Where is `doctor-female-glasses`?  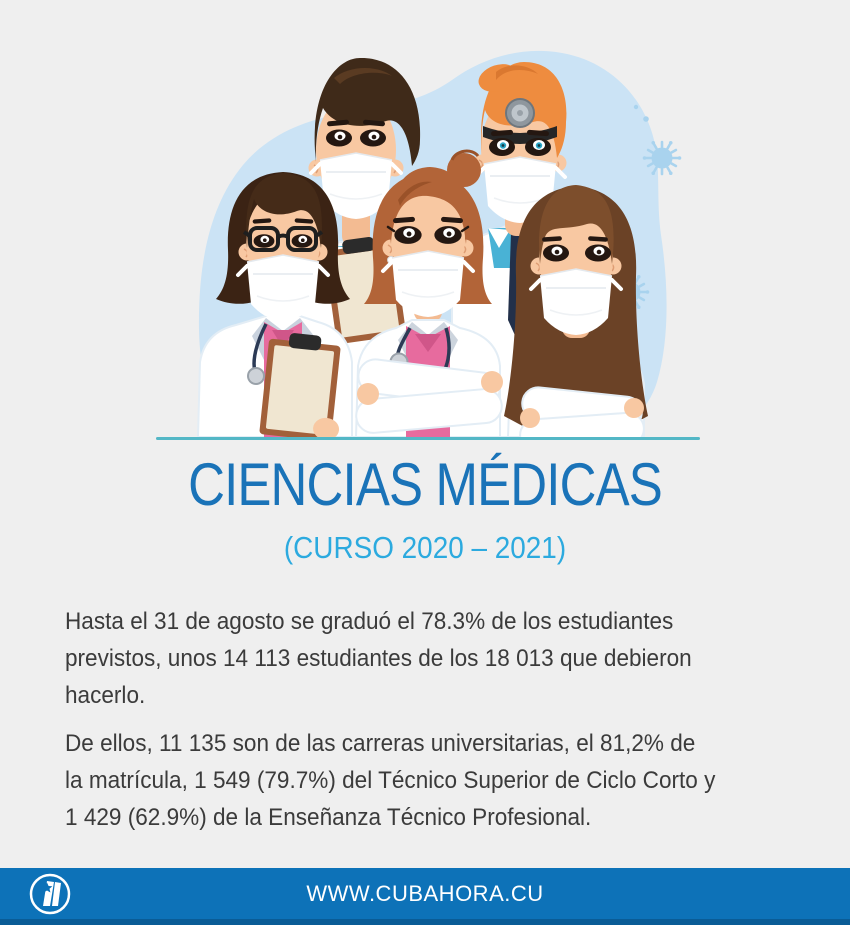
doctor-female-glasses is located at coordinates (274, 304).